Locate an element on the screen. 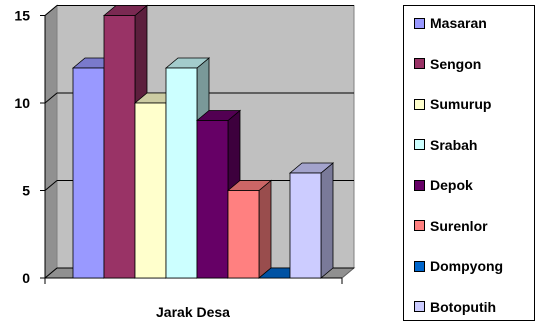  y-tick-label: 0 is located at coordinates (26, 278).